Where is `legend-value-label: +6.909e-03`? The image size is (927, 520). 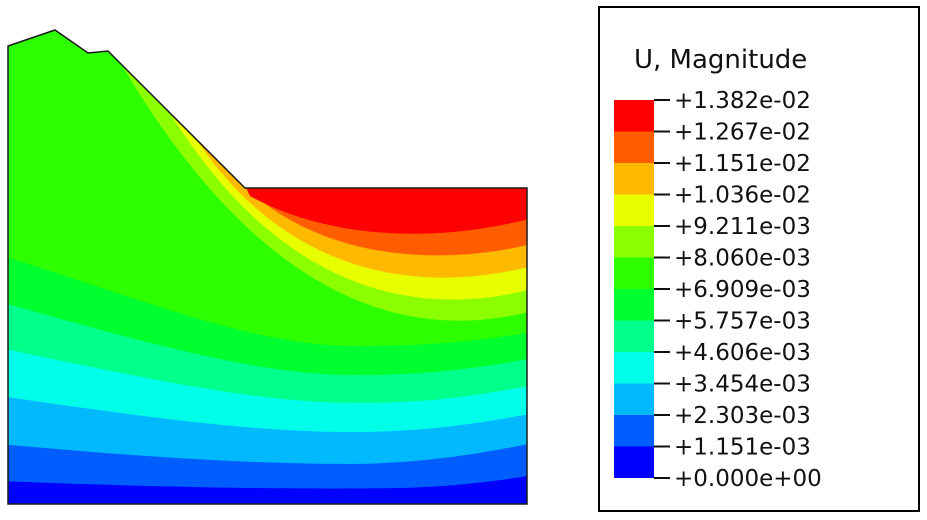
legend-value-label: +6.909e-03 is located at coordinates (742, 290).